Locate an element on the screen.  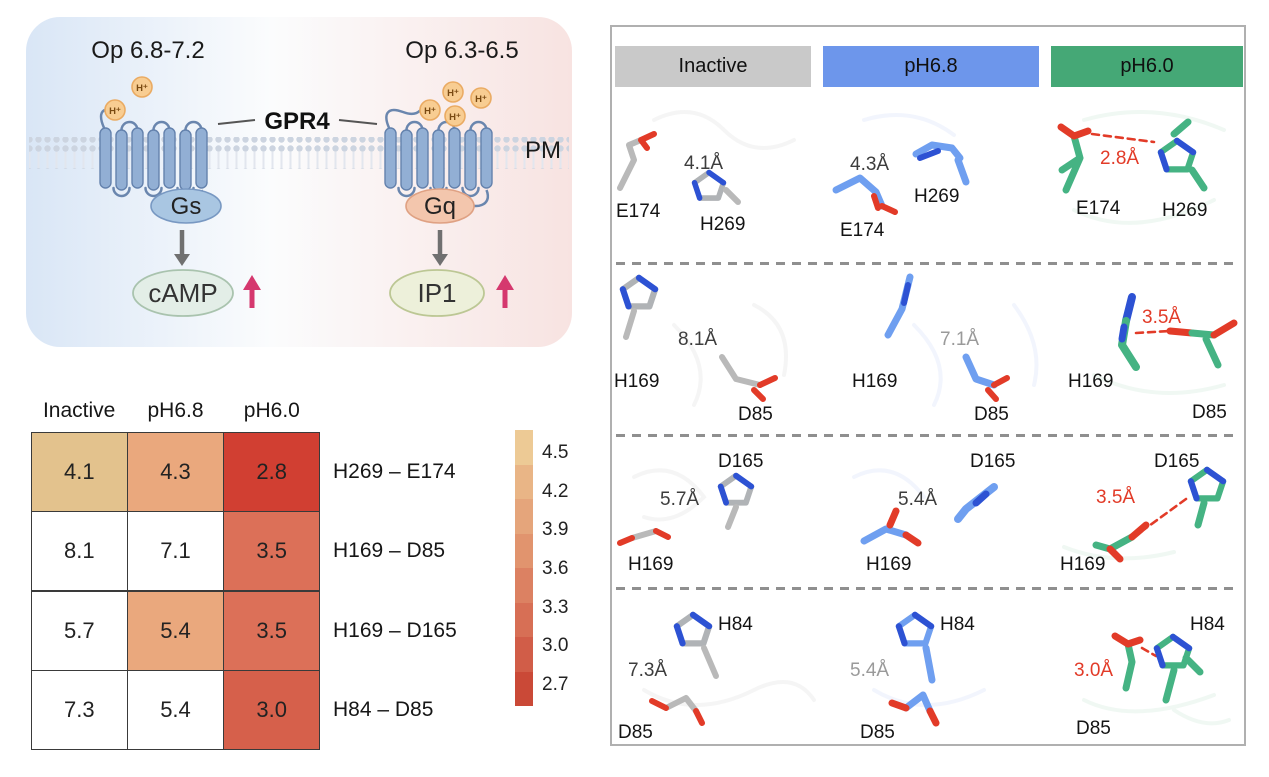
heatmap-header-ph68: pH6.8 is located at coordinates (175, 410).